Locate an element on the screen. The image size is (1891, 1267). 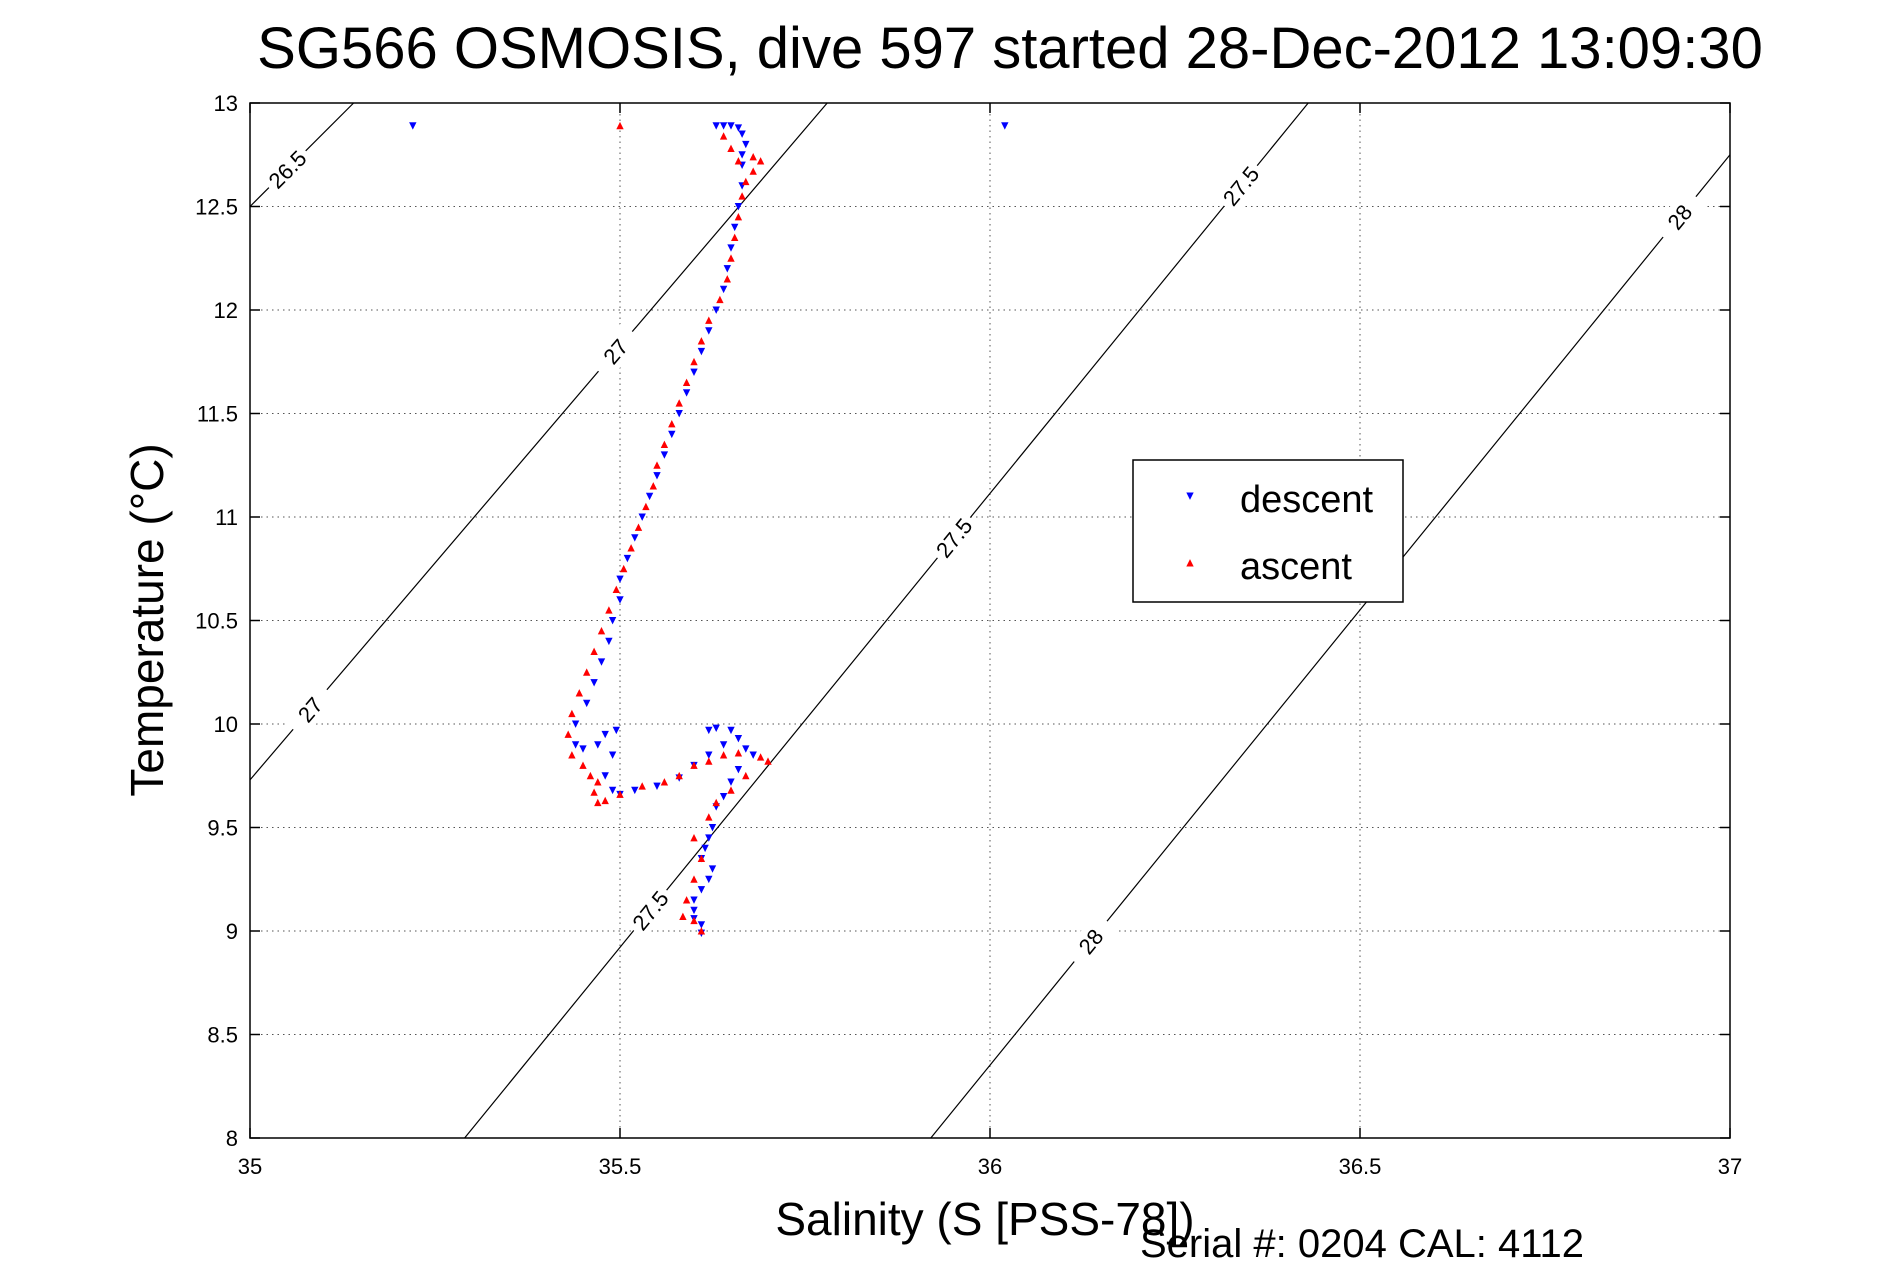
y-tick-label: 9 is located at coordinates (232, 931).